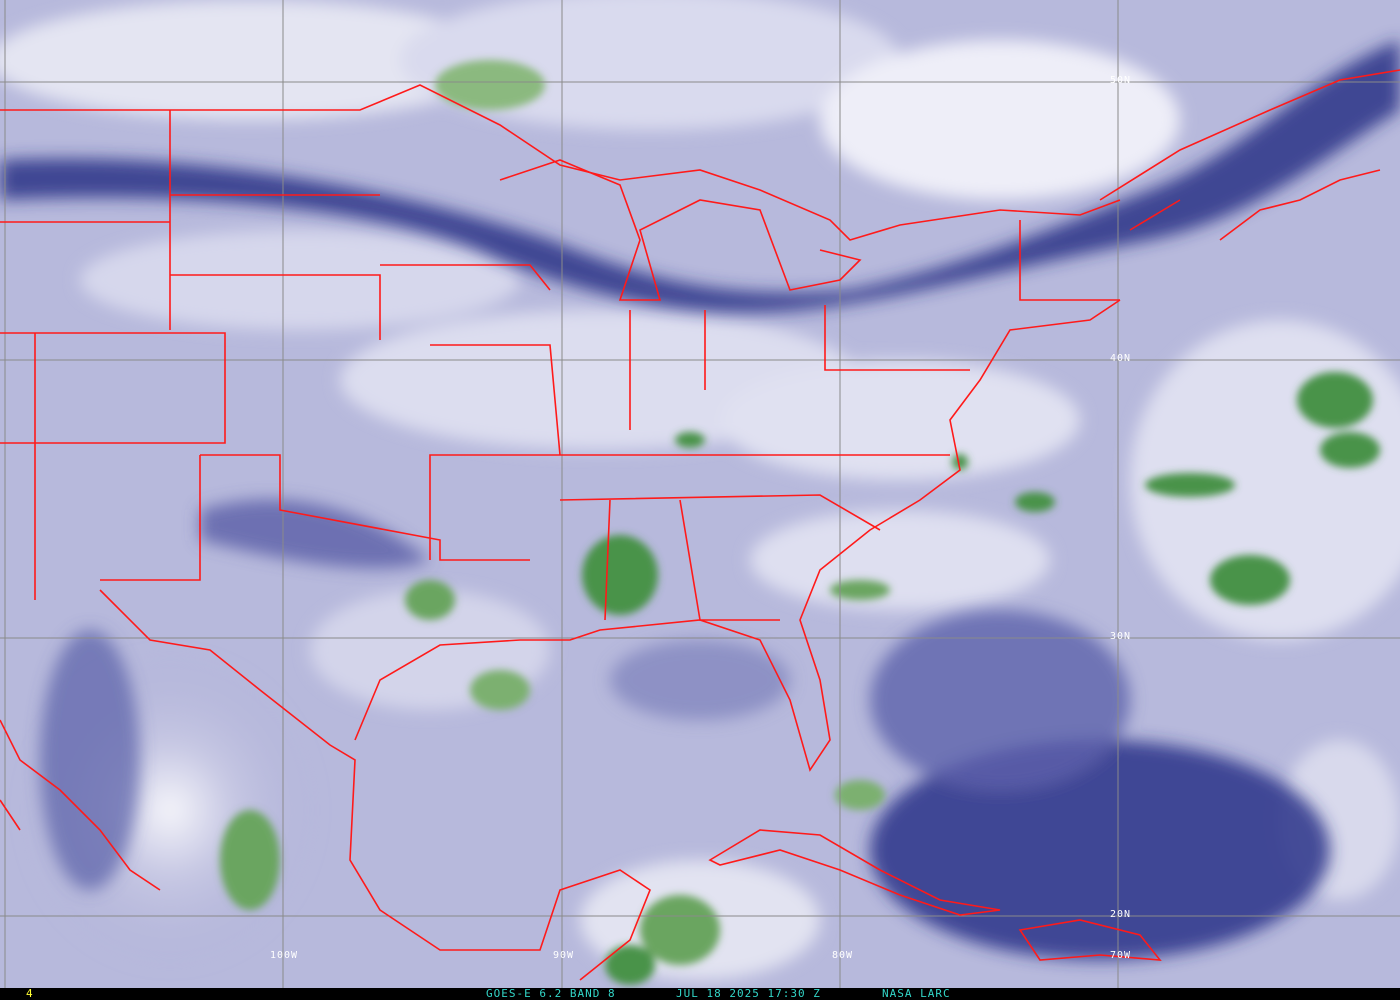 The height and width of the screenshot is (1000, 1400). I want to click on atlantic-canada, so click(1249, 155).